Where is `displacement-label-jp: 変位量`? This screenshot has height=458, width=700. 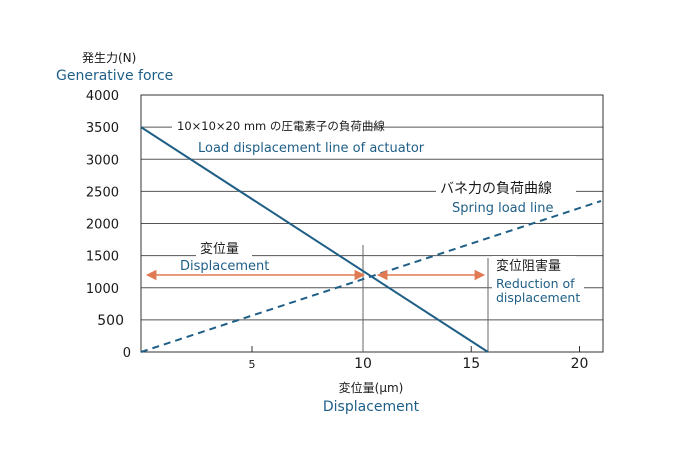
displacement-label-jp: 変位量 is located at coordinates (219, 249).